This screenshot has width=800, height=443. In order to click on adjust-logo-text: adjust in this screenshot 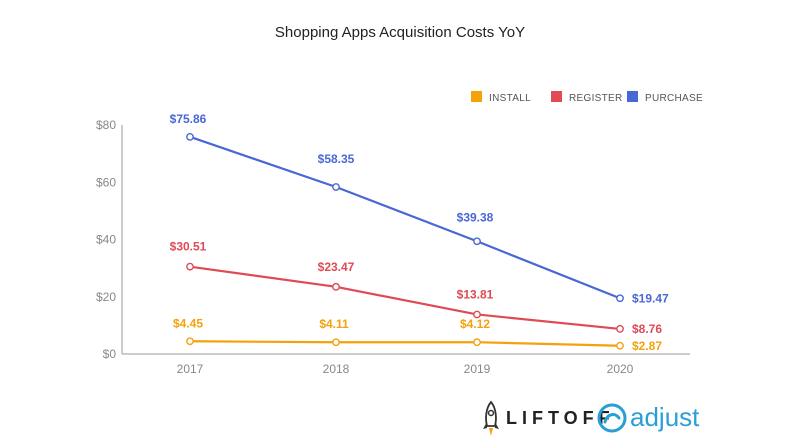, I will do `click(665, 417)`.